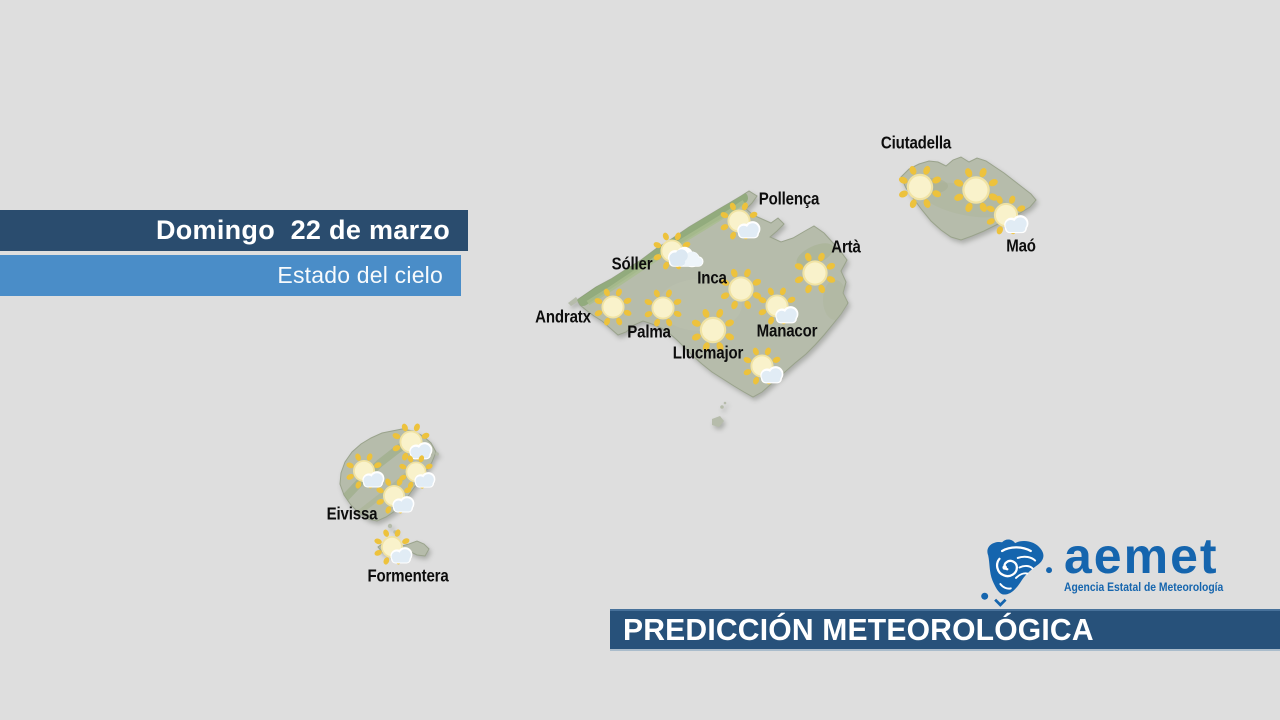 This screenshot has width=1280, height=720. I want to click on aemet-logo-text: aemet Agencia Estatal de Meteorología, so click(1152, 561).